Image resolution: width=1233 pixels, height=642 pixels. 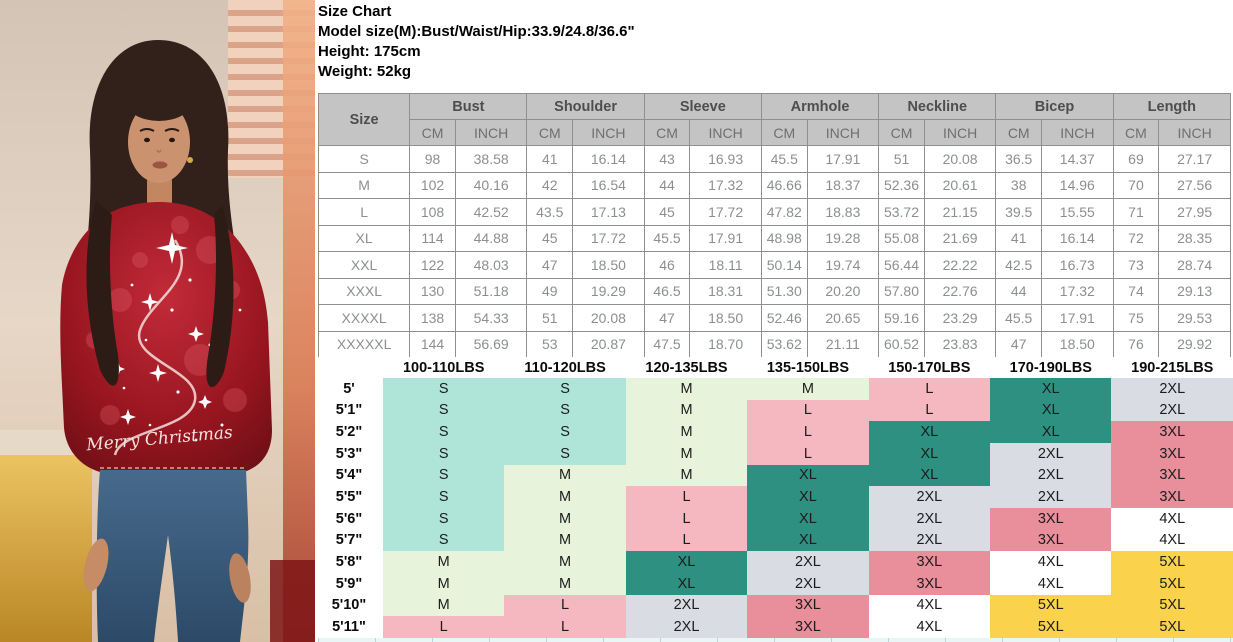 What do you see at coordinates (364, 185) in the screenshot?
I see `size-label: M` at bounding box center [364, 185].